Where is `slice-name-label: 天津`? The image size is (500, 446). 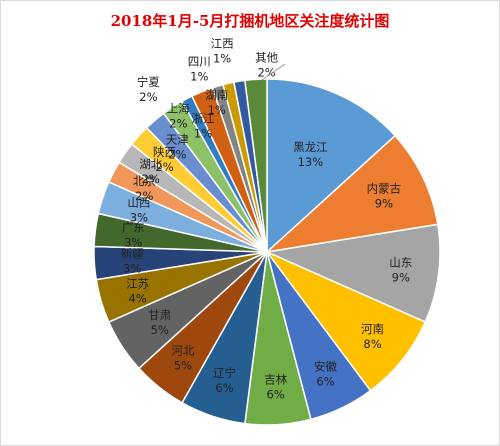 slice-name-label: 天津 is located at coordinates (177, 140).